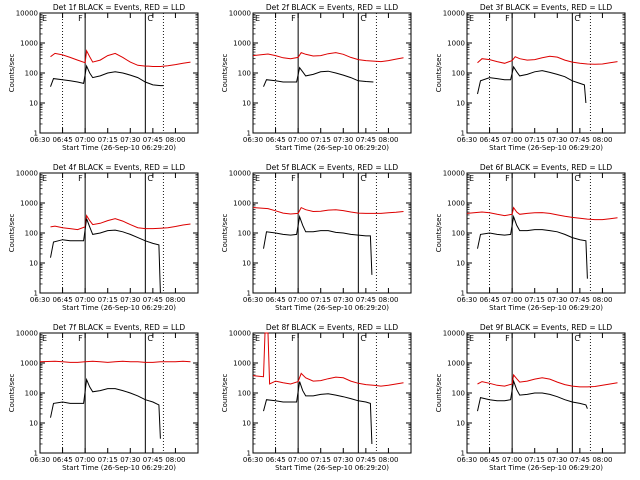 The height and width of the screenshot is (480, 640). What do you see at coordinates (332, 7) in the screenshot?
I see `panel-title: Det 2f BLACK = Events, RED = LLD` at bounding box center [332, 7].